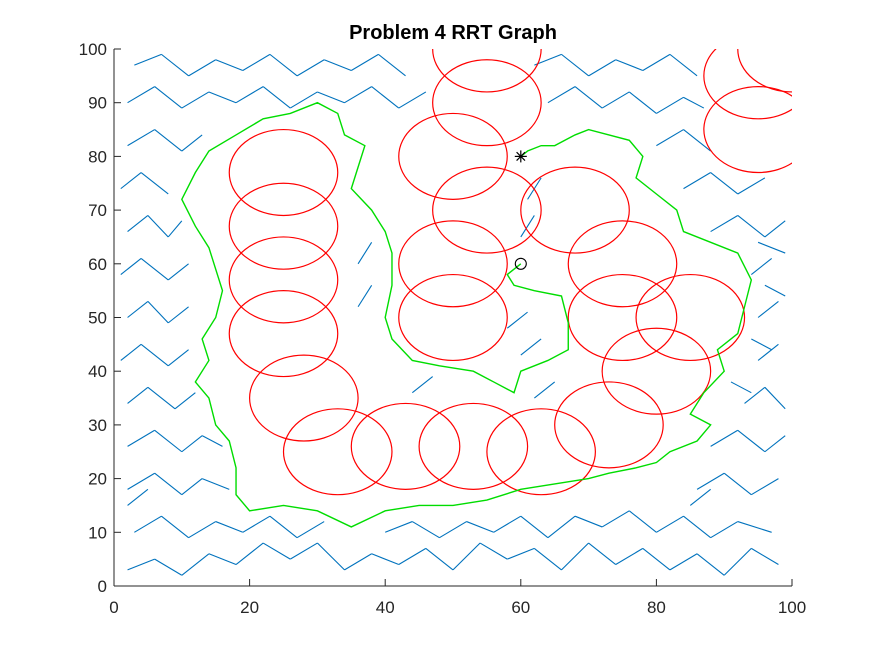 This screenshot has height=656, width=875. What do you see at coordinates (113, 607) in the screenshot?
I see `x-tick-label: 0` at bounding box center [113, 607].